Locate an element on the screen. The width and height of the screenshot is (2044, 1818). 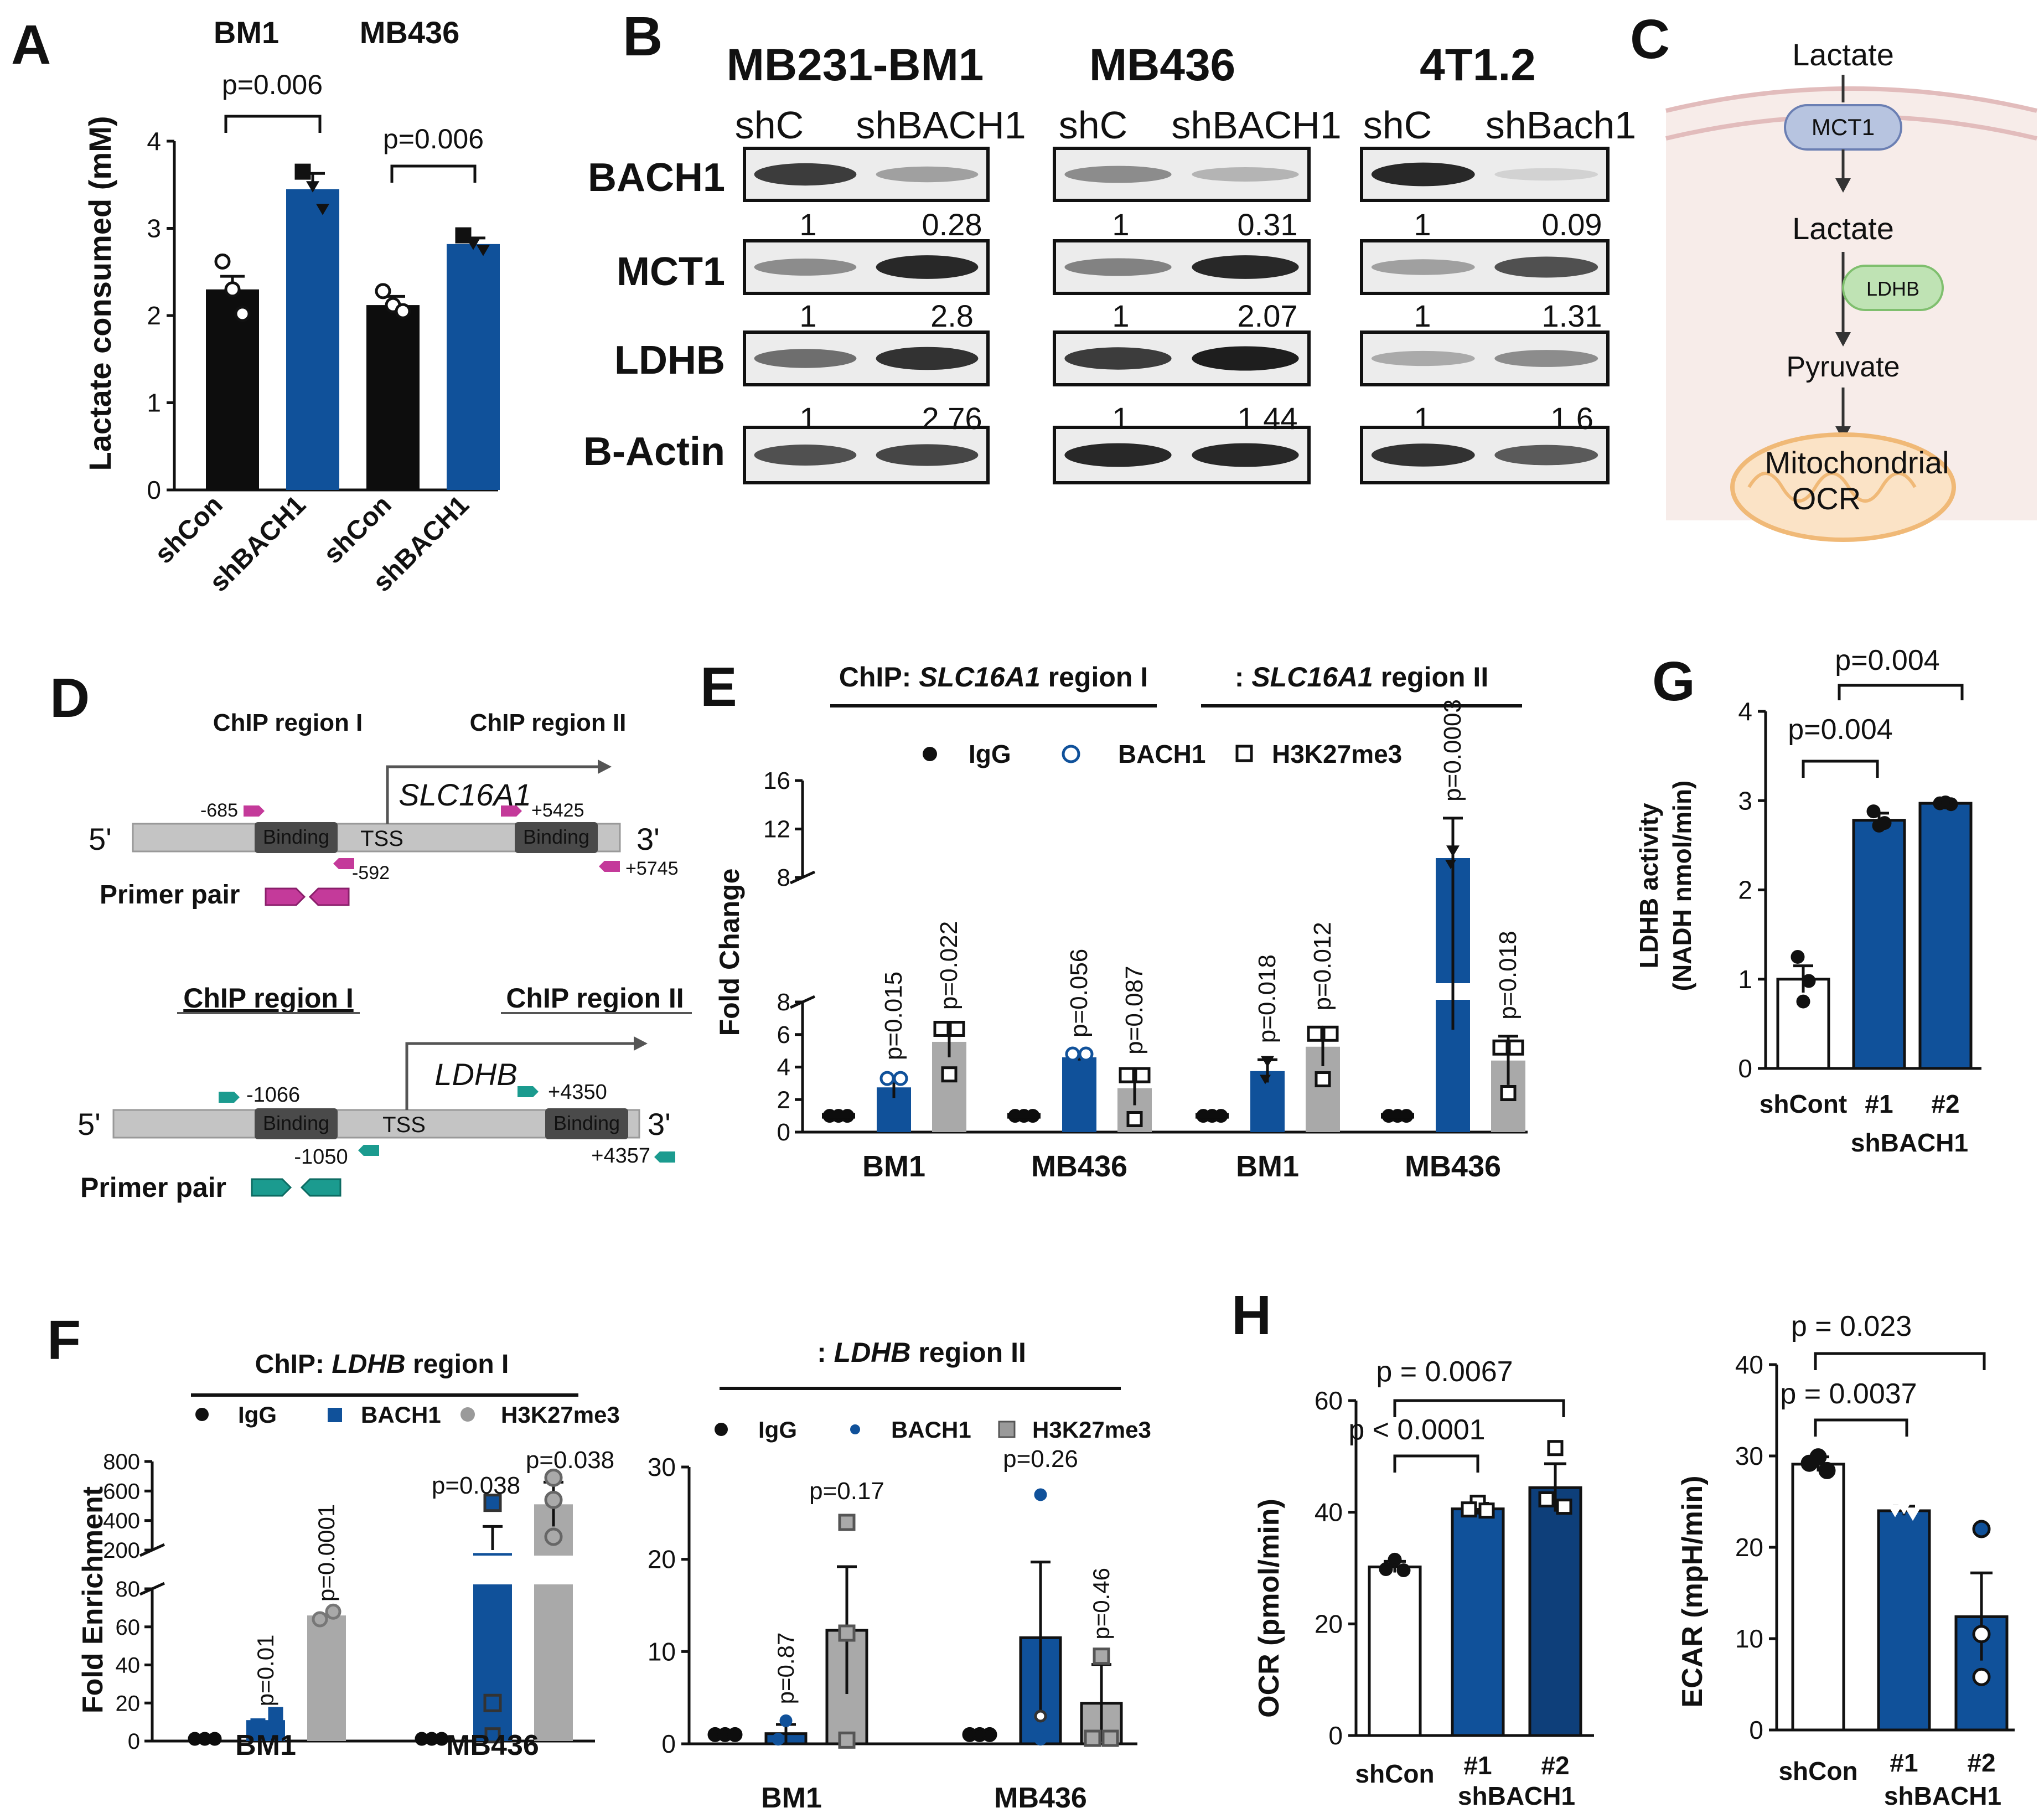
position-label: +4357 is located at coordinates (620, 1156).